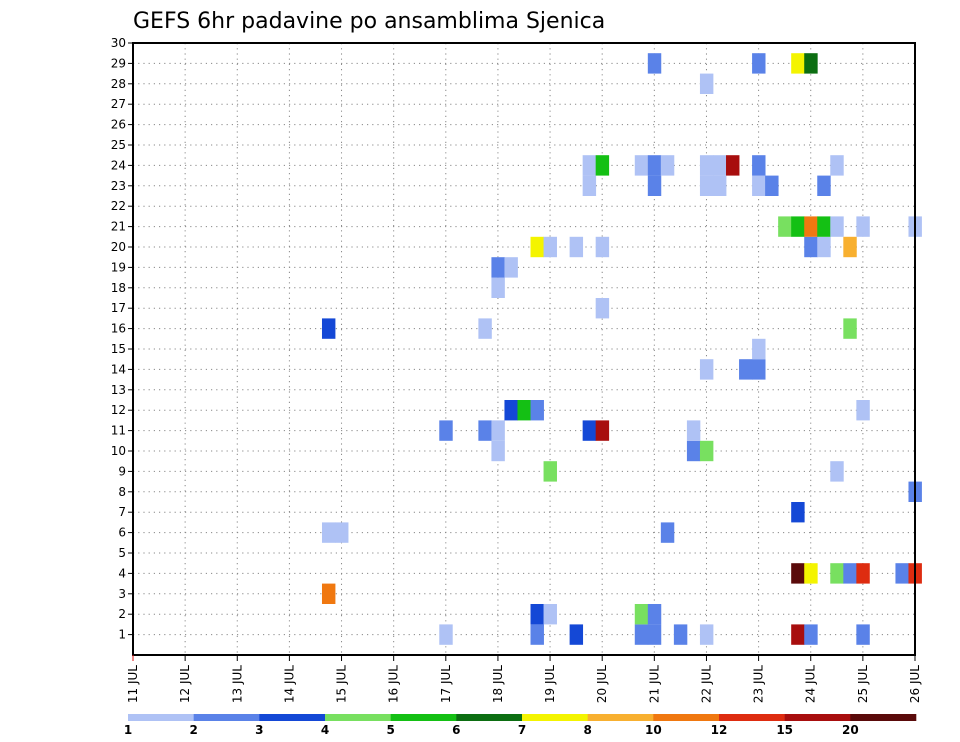 The image size is (960, 742). What do you see at coordinates (850, 730) in the screenshot?
I see `legend-label: 20` at bounding box center [850, 730].